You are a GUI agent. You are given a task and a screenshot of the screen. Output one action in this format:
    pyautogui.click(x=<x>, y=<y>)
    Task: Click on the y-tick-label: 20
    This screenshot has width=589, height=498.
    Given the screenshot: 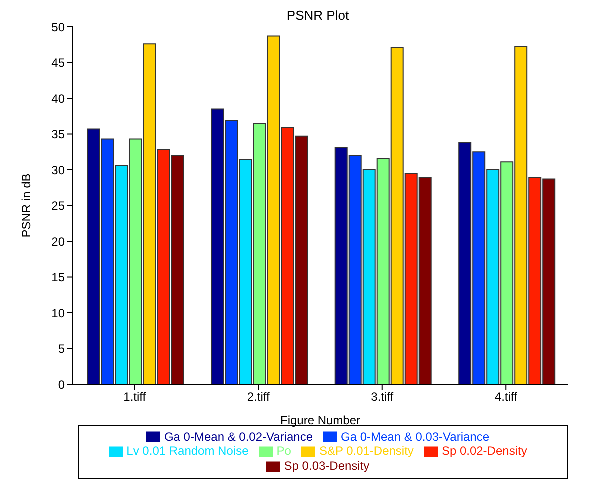 What is the action you would take?
    pyautogui.click(x=59, y=241)
    